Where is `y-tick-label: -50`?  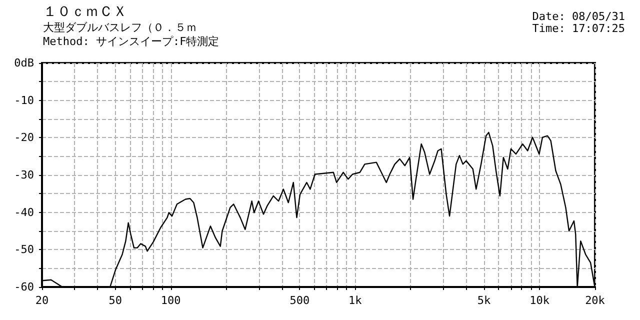
y-tick-label: -50 is located at coordinates (24, 249).